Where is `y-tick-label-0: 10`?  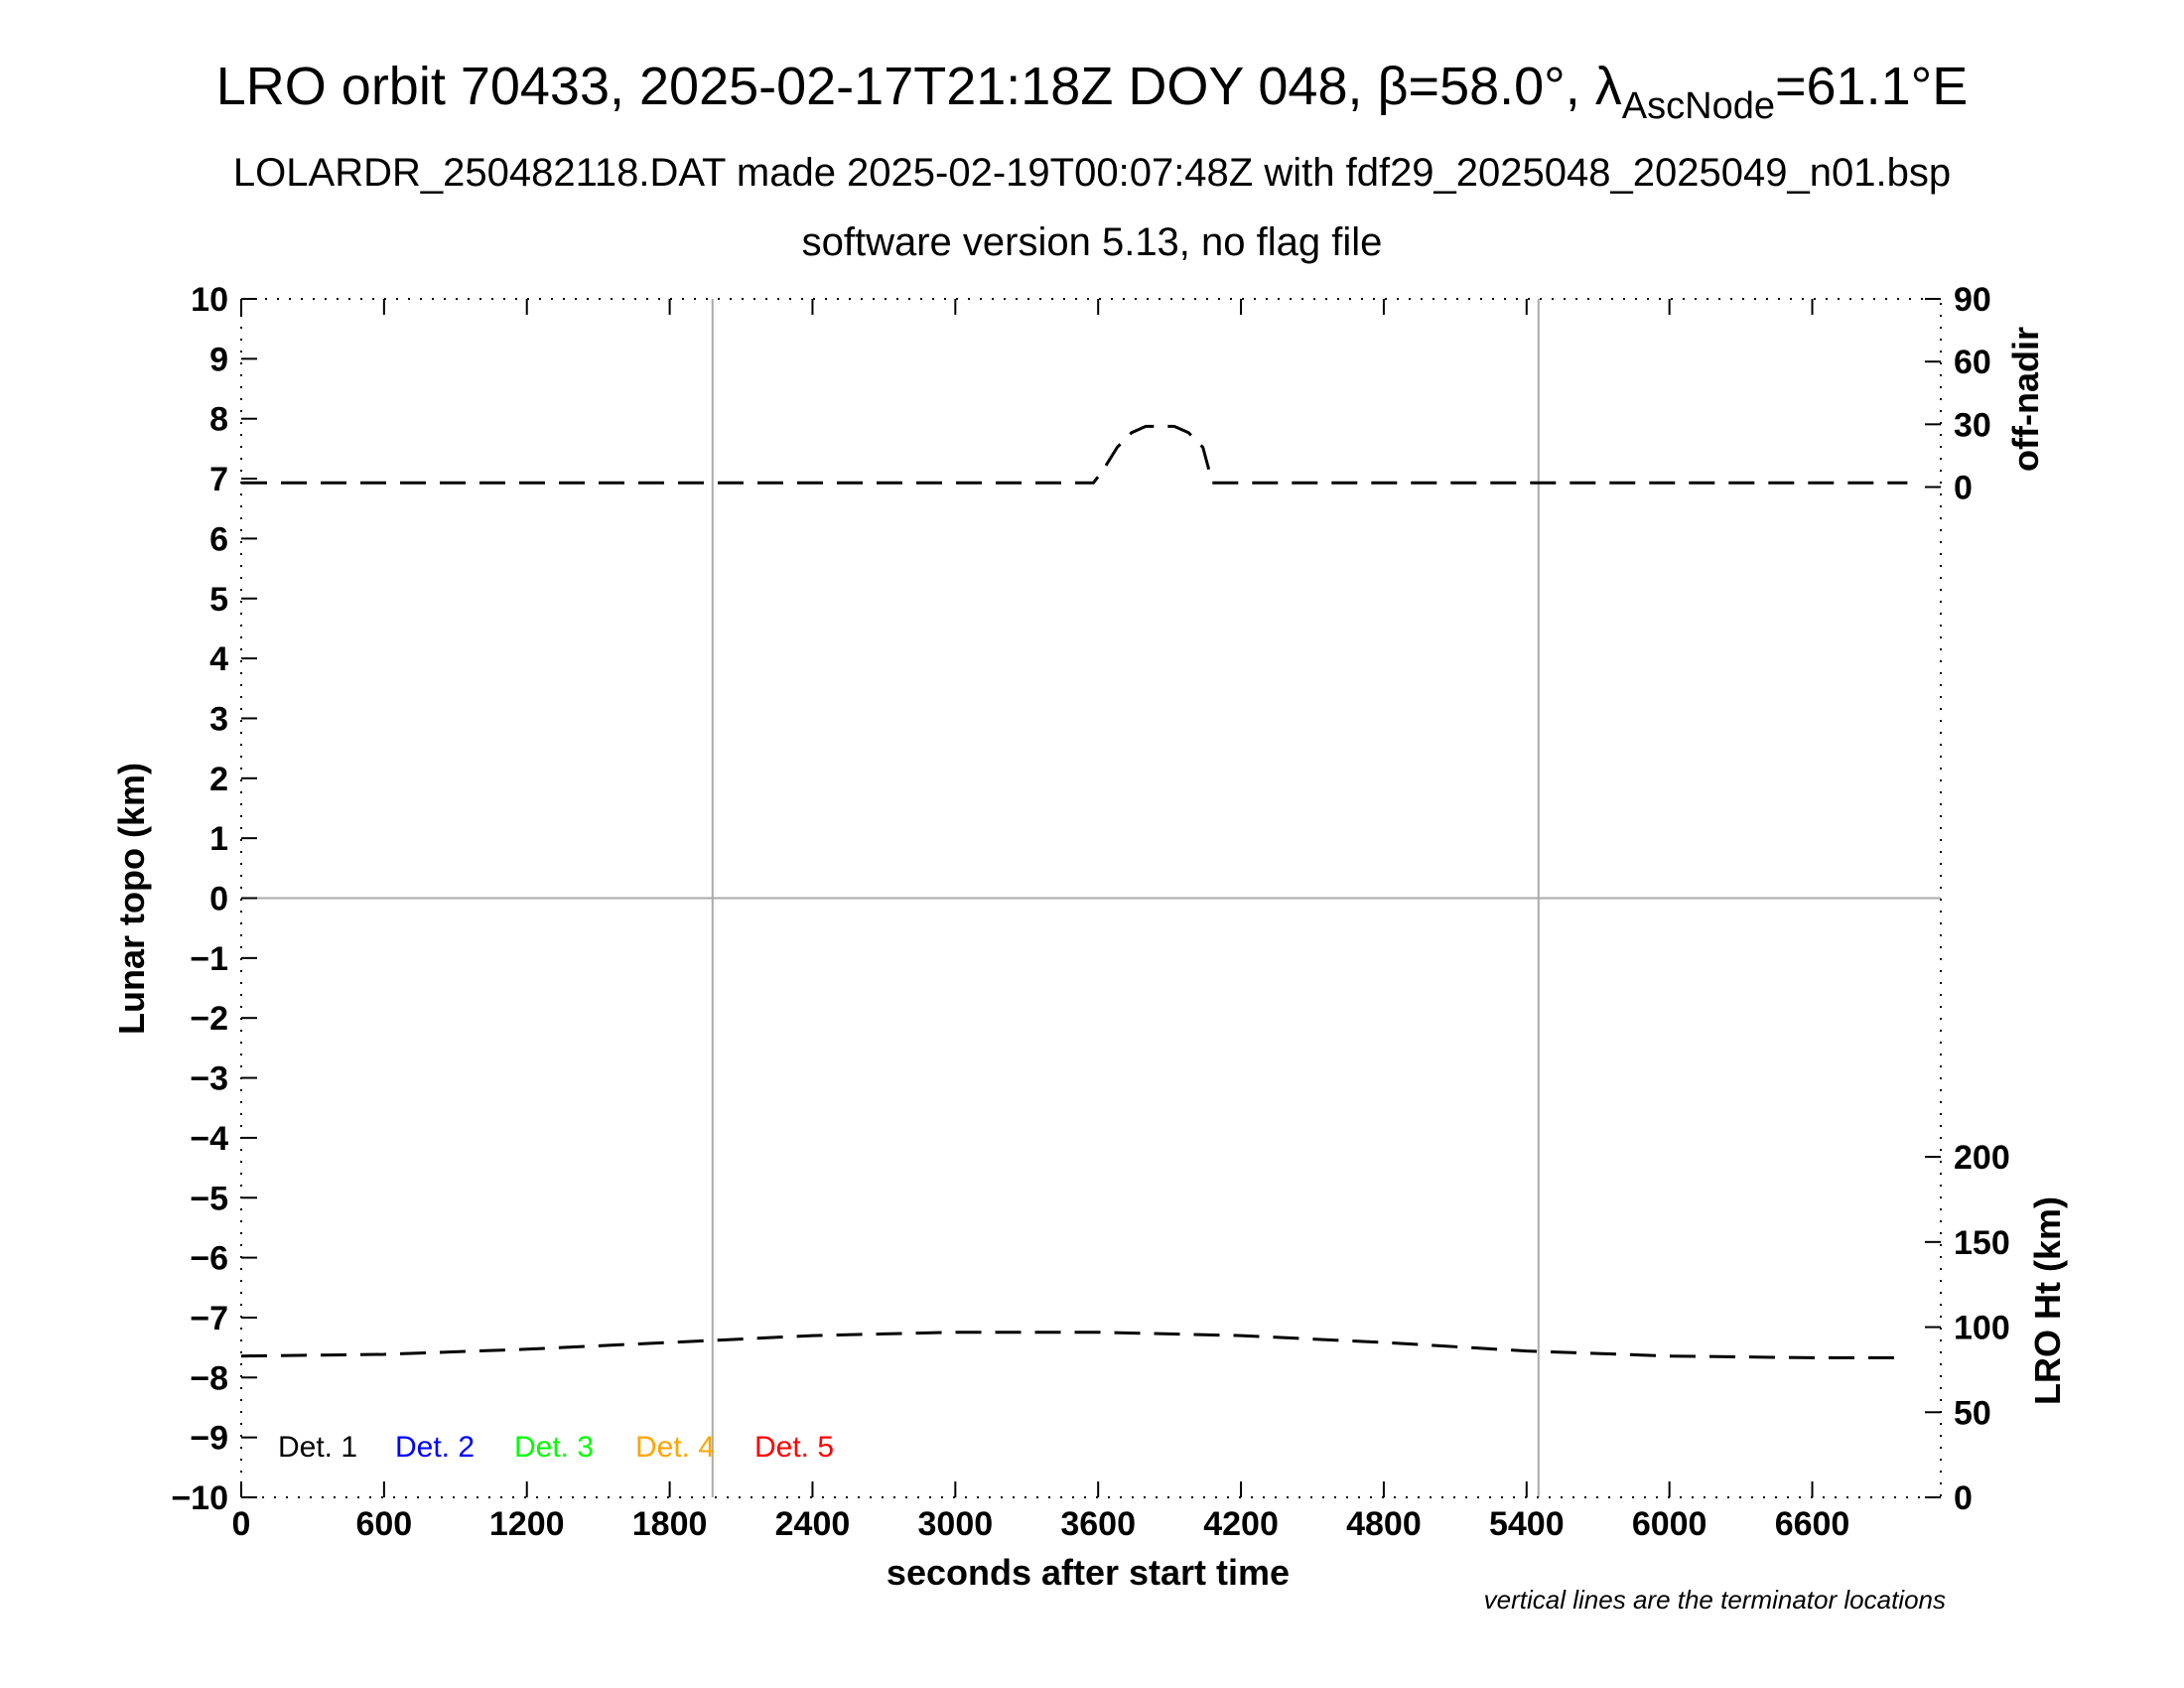
y-tick-label-0: 10 is located at coordinates (209, 300).